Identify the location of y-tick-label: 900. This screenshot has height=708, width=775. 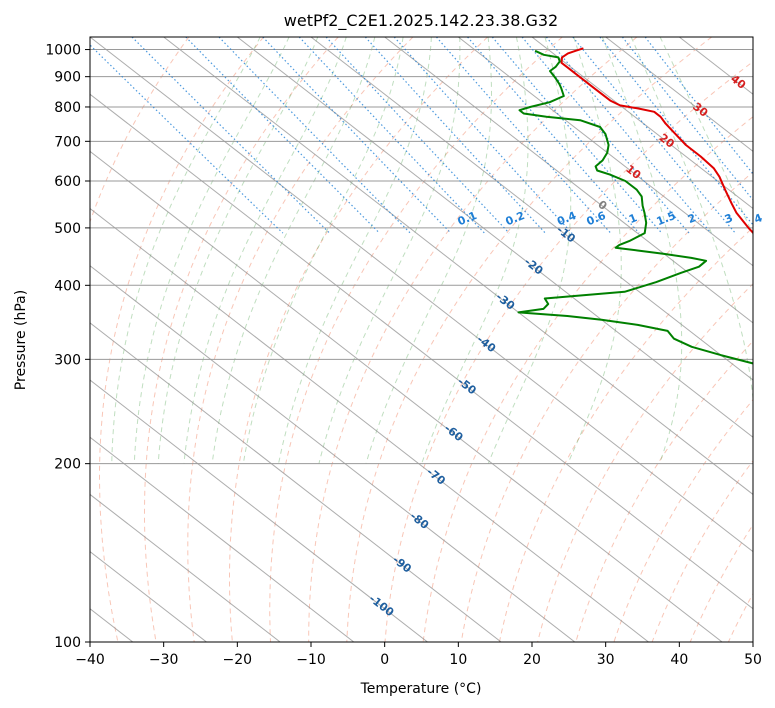
(67, 78).